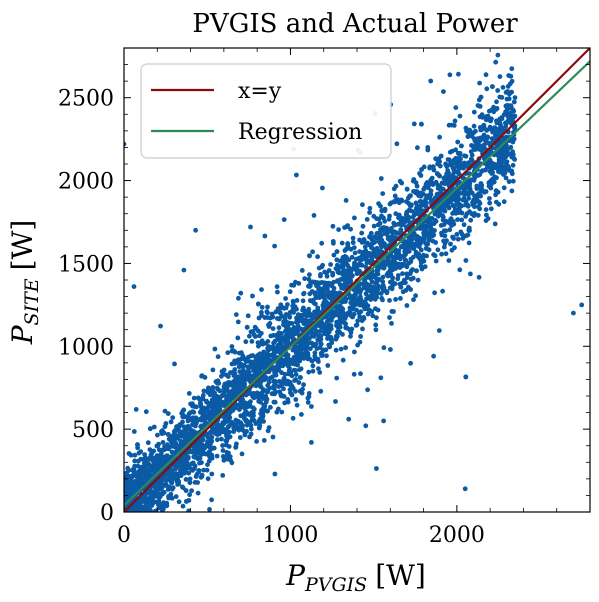  Describe the element at coordinates (22, 334) in the screenshot. I see `y-axis-label-main: P` at that location.